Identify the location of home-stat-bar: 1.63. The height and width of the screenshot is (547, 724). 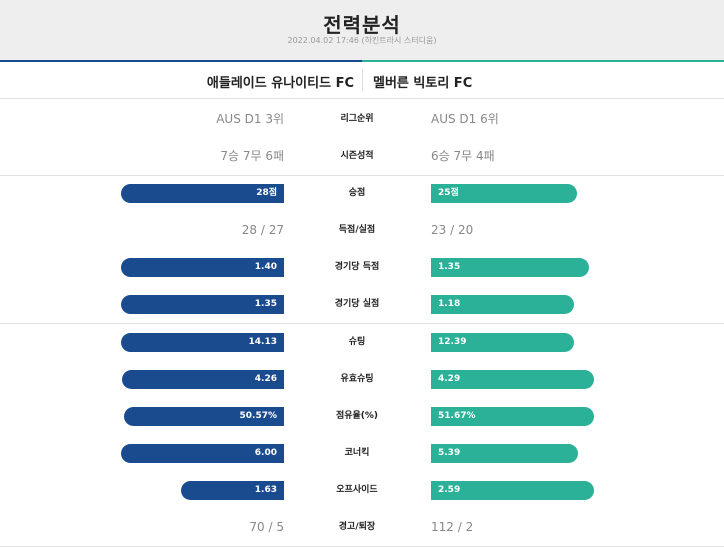
(232, 490).